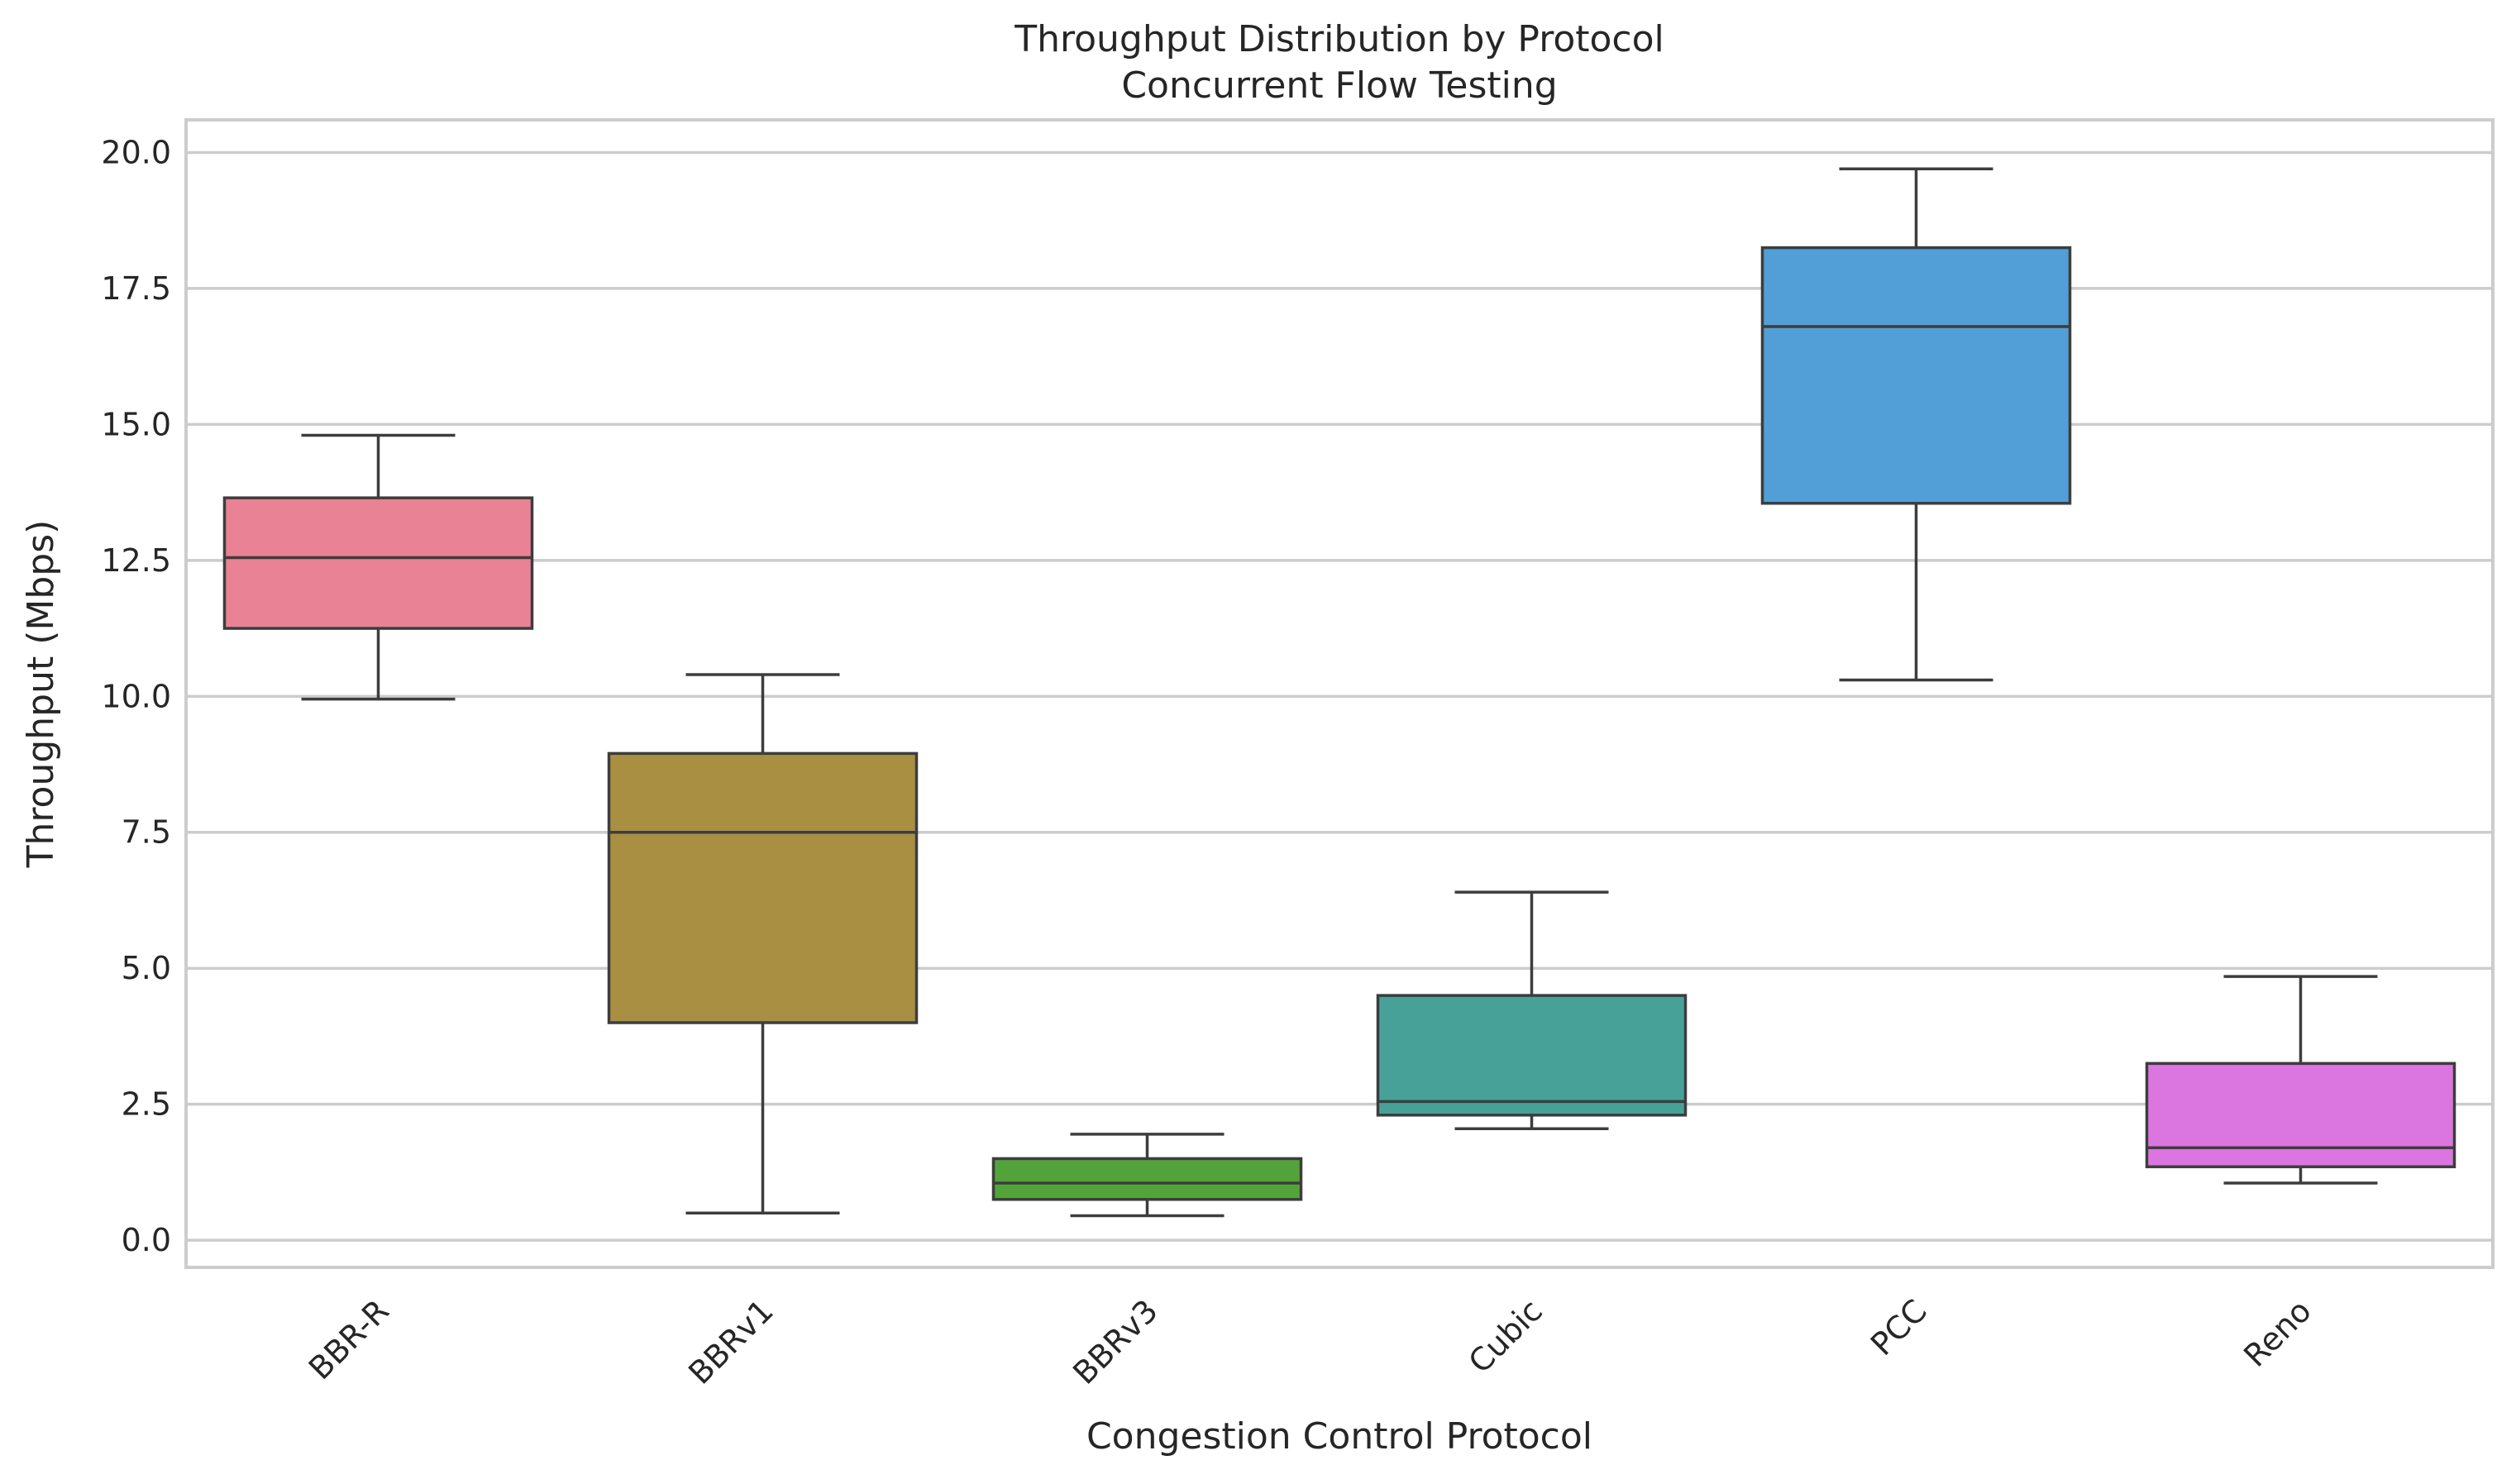 The height and width of the screenshot is (1484, 2516). I want to click on y-tick-label: 0.0, so click(146, 1240).